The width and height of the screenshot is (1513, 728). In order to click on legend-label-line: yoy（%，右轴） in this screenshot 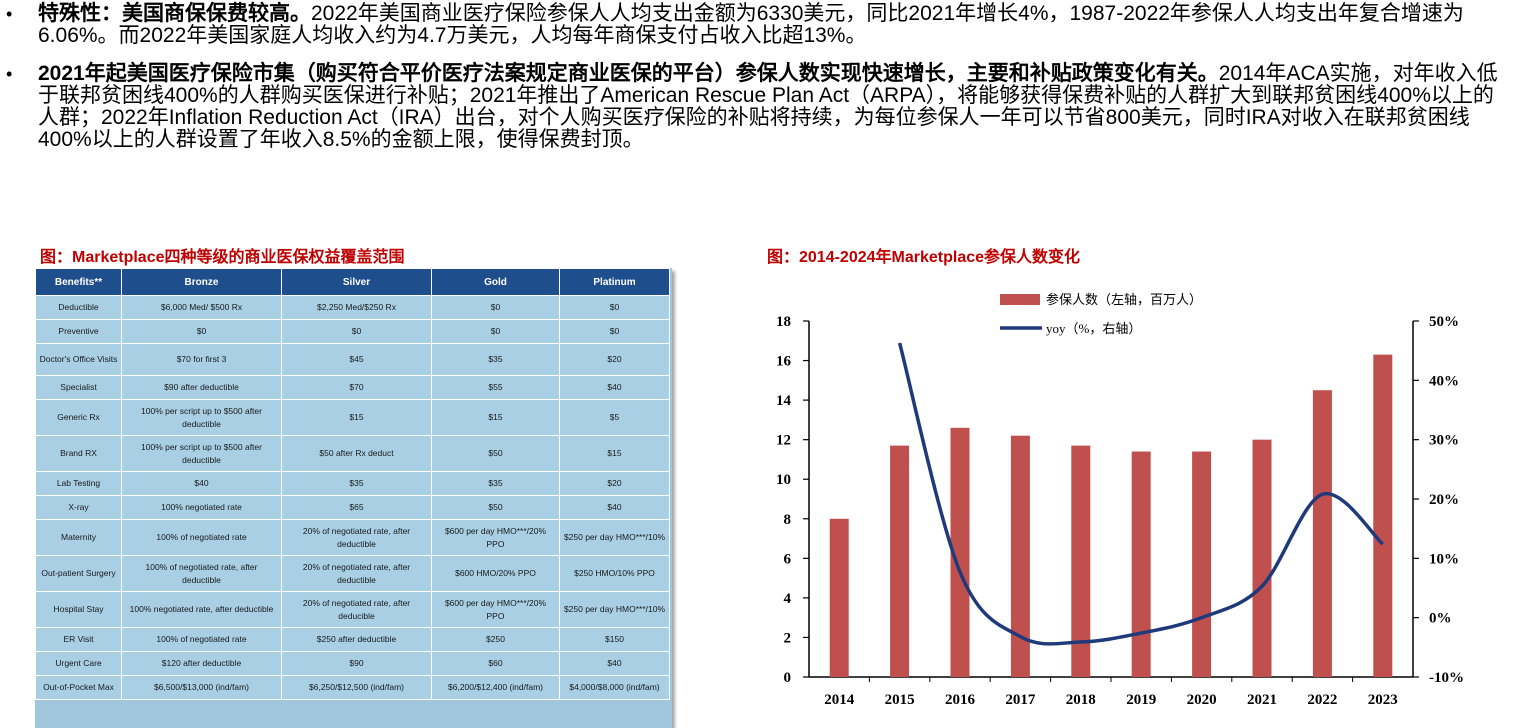, I will do `click(1093, 328)`.